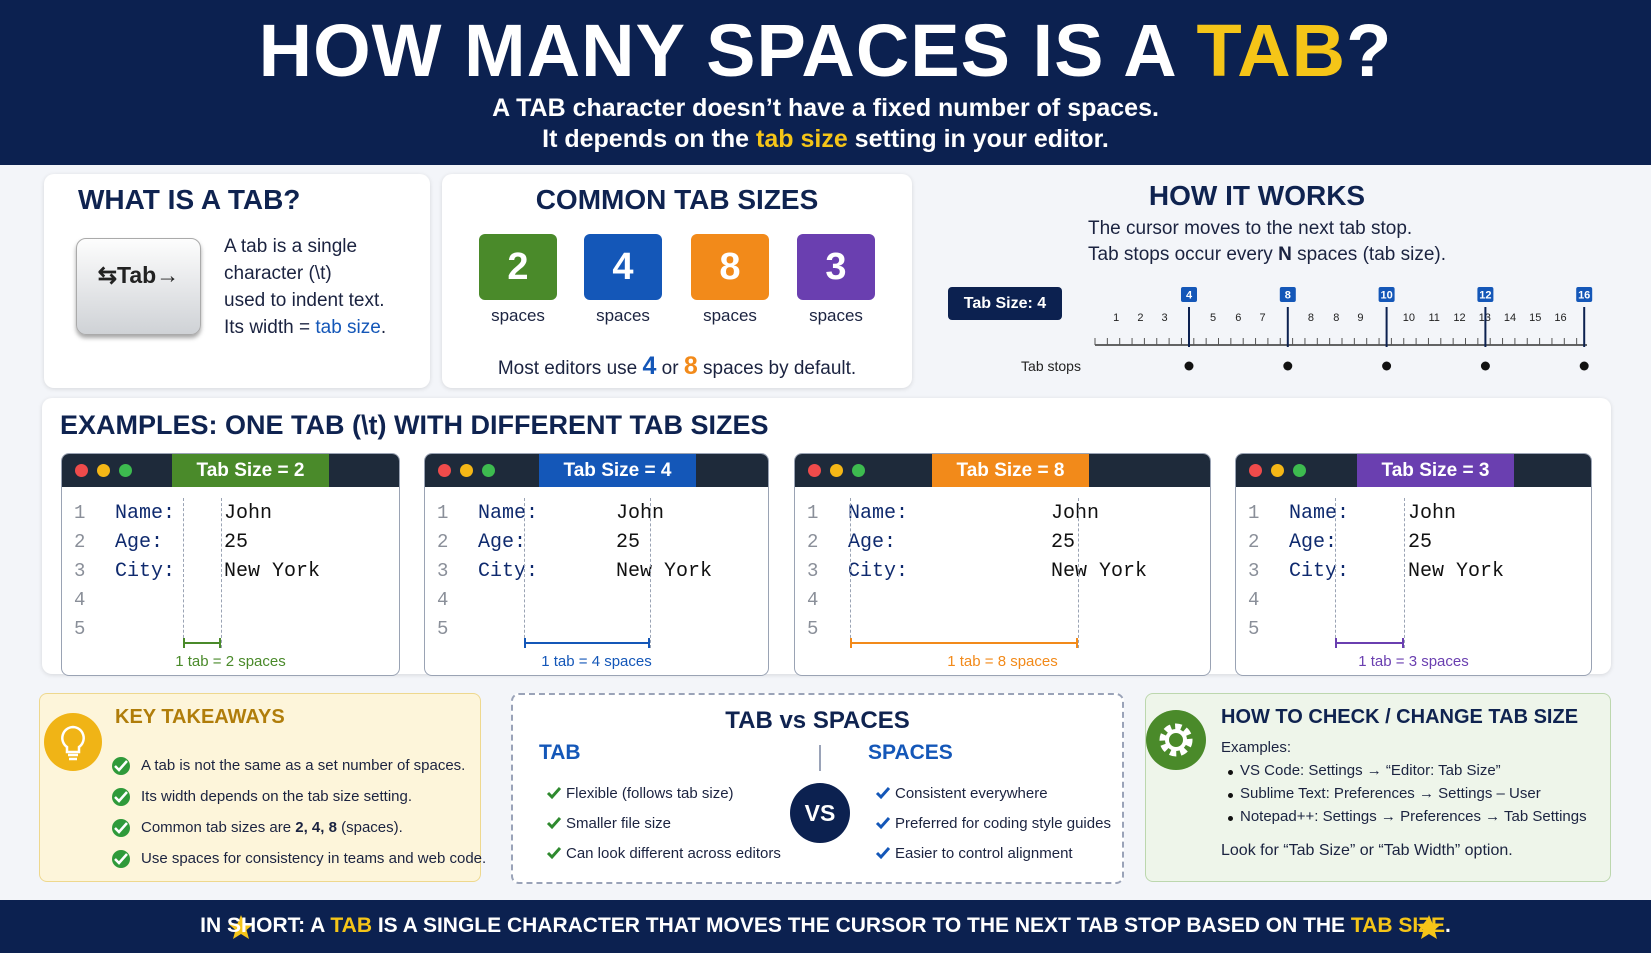  What do you see at coordinates (1368, 254) in the screenshot?
I see `text-segment: spaces (tab size).` at bounding box center [1368, 254].